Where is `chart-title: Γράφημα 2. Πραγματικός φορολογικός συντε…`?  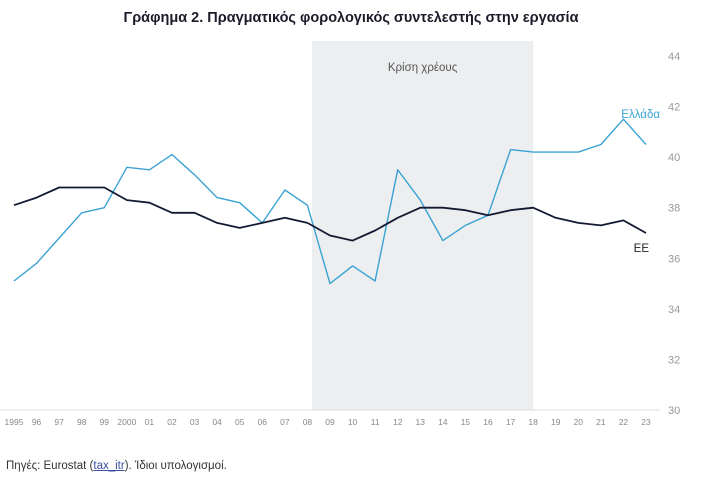 chart-title: Γράφημα 2. Πραγματικός φορολογικός συντε… is located at coordinates (351, 18).